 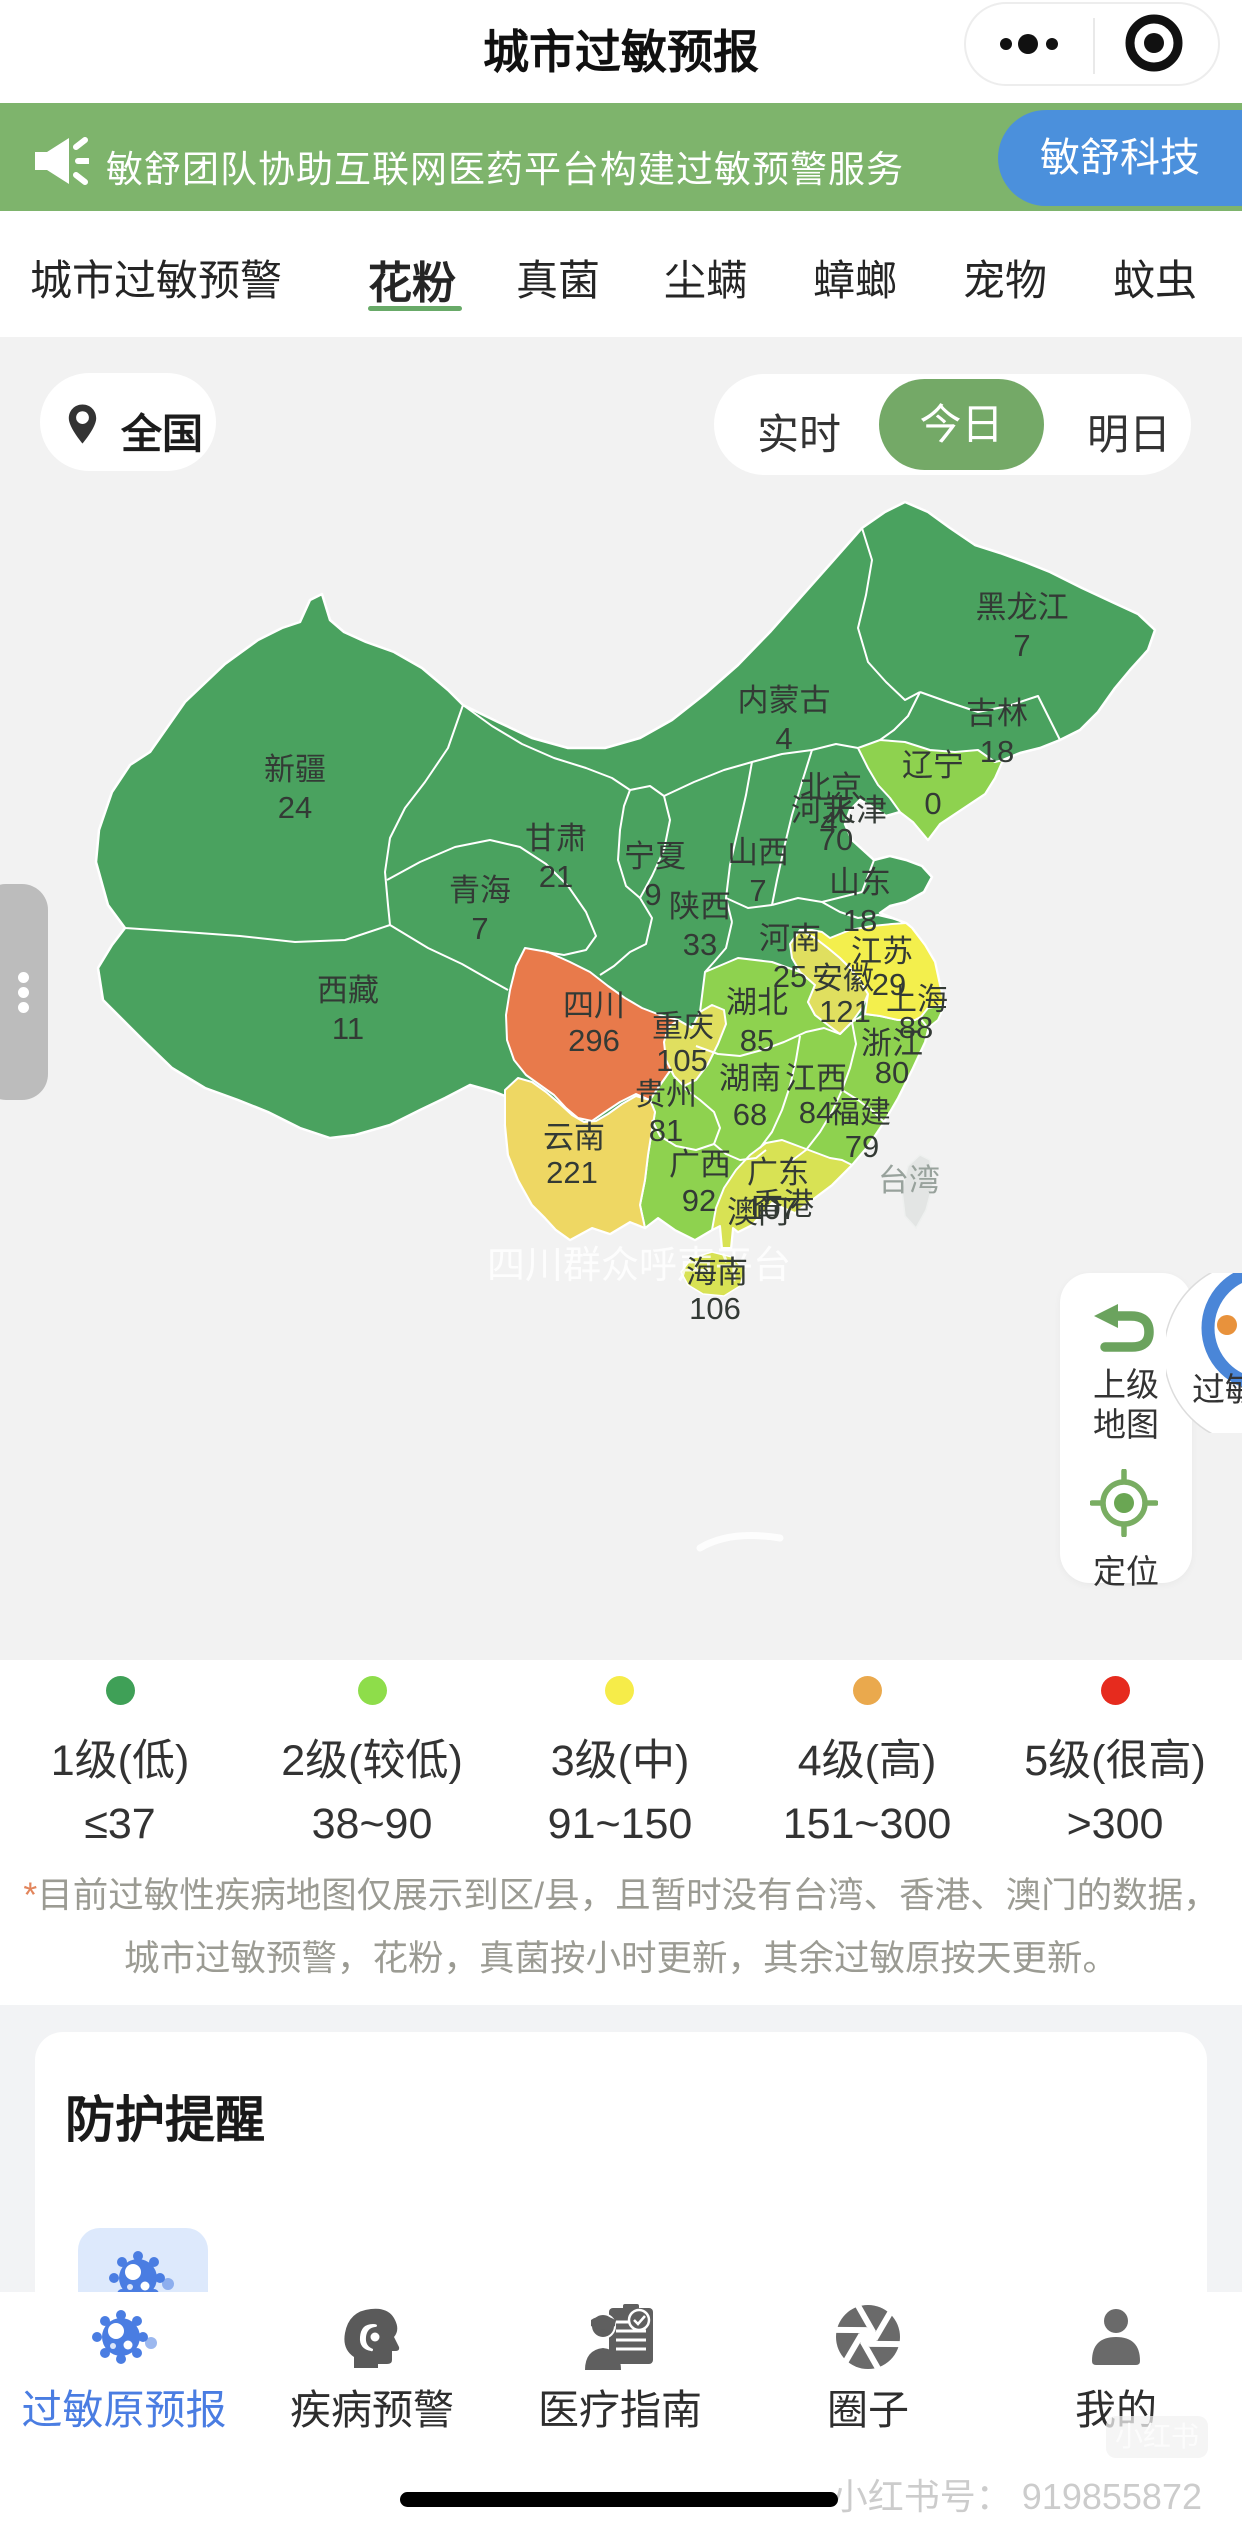 I want to click on svg-text: 新疆, so click(x=295, y=769).